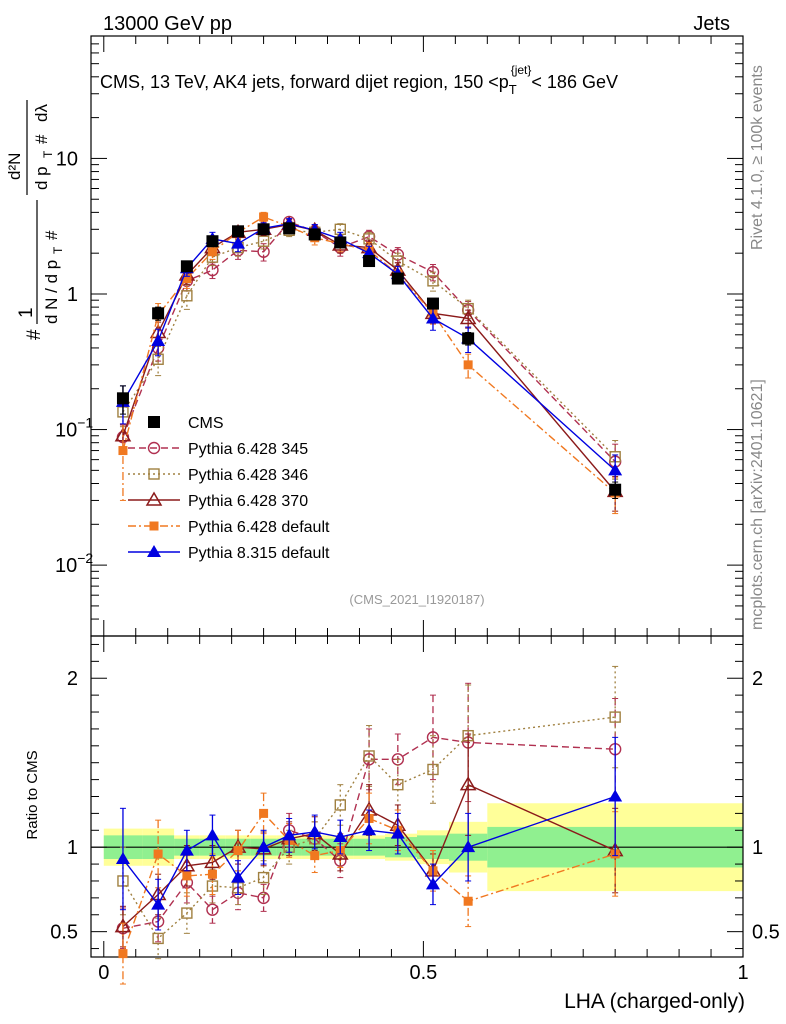 This screenshot has height=1024, width=786. What do you see at coordinates (521, 70) in the screenshot?
I see `title-sup: {jet}` at bounding box center [521, 70].